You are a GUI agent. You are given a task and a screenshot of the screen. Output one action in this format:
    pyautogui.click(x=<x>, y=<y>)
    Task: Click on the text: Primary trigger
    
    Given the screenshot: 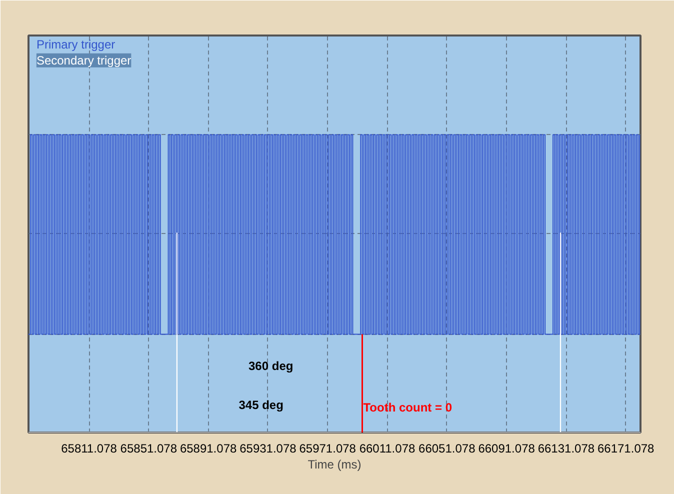 What is the action you would take?
    pyautogui.click(x=76, y=44)
    